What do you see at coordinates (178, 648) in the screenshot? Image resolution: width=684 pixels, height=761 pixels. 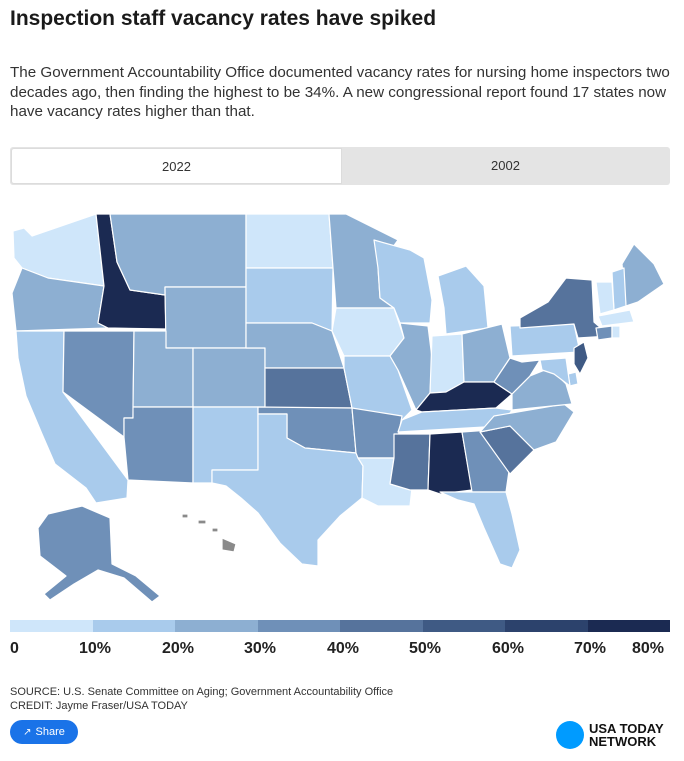 I see `legend-label-20: 20%` at bounding box center [178, 648].